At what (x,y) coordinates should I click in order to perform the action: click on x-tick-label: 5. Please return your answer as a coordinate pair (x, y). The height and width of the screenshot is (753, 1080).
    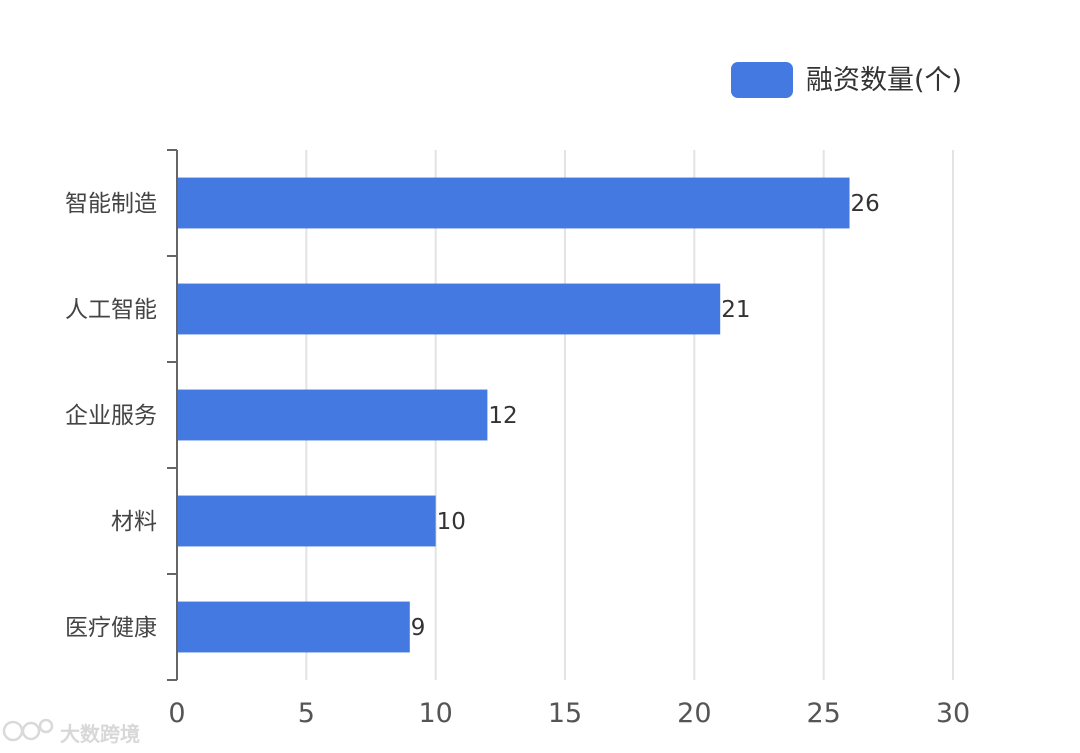
    Looking at the image, I should click on (306, 713).